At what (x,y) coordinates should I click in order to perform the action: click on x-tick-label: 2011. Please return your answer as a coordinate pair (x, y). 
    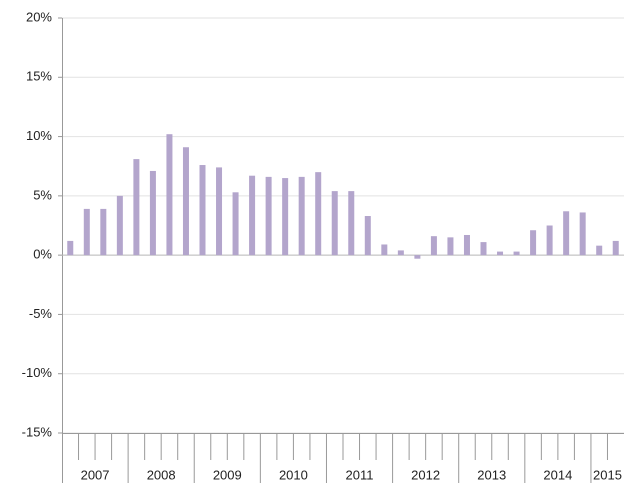
    Looking at the image, I should click on (360, 474).